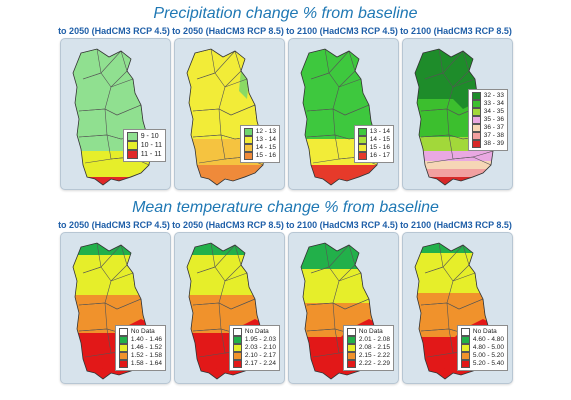  What do you see at coordinates (487, 136) in the screenshot?
I see `legend-item: 37 - 38` at bounding box center [487, 136].